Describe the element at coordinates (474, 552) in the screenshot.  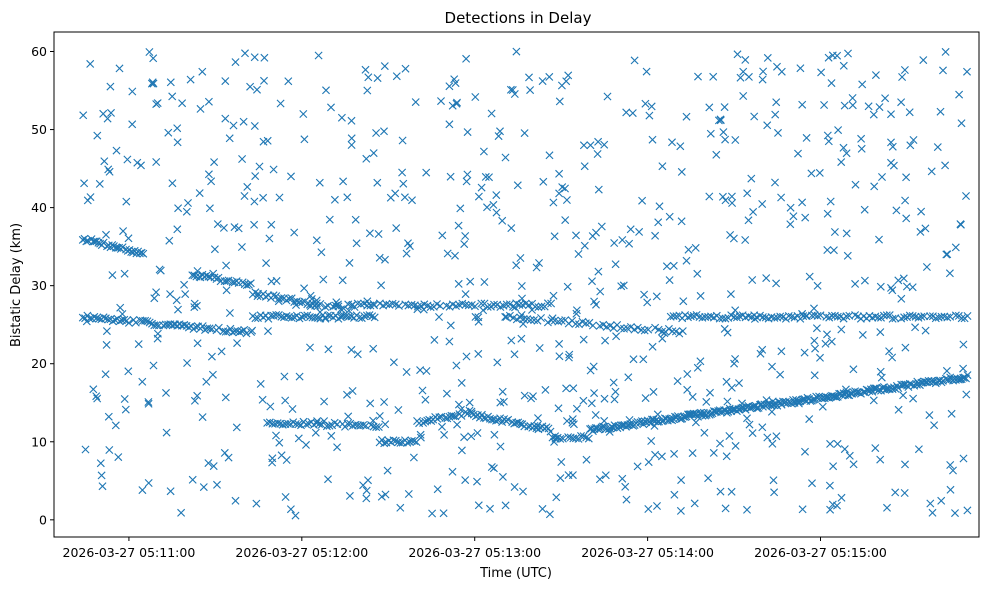
I see `x-tick-label: 2026-03-27 05:13:00` at that location.